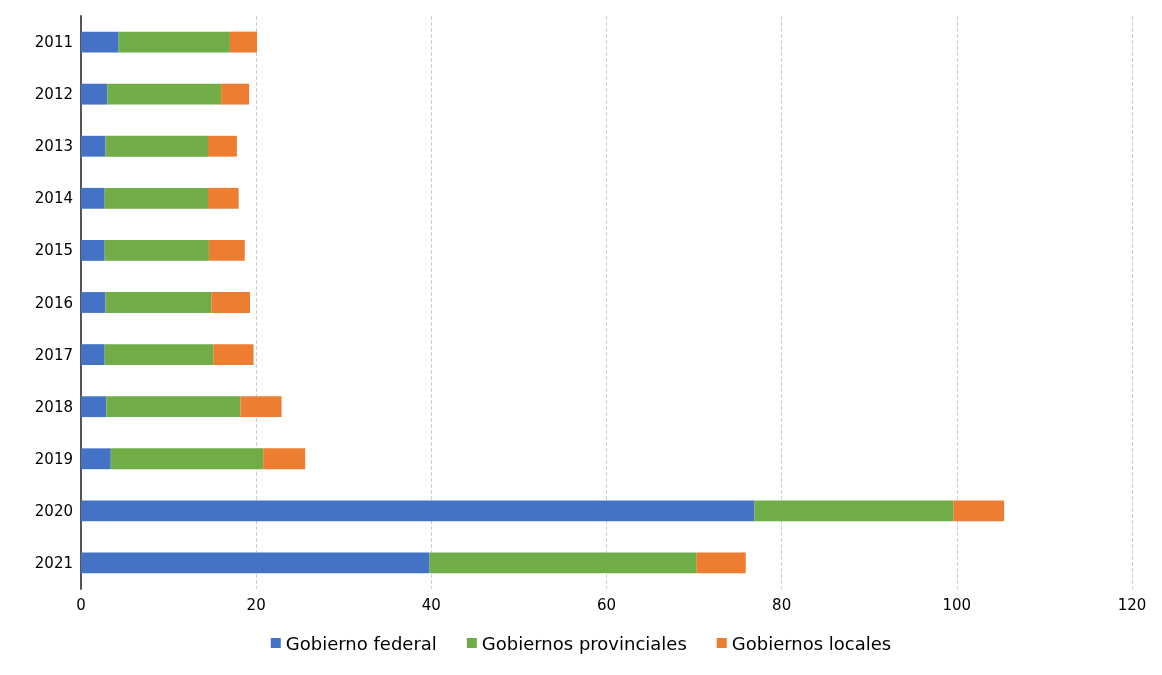 The image size is (1162, 675). I want to click on y-tick-label: 2019, so click(53, 458).